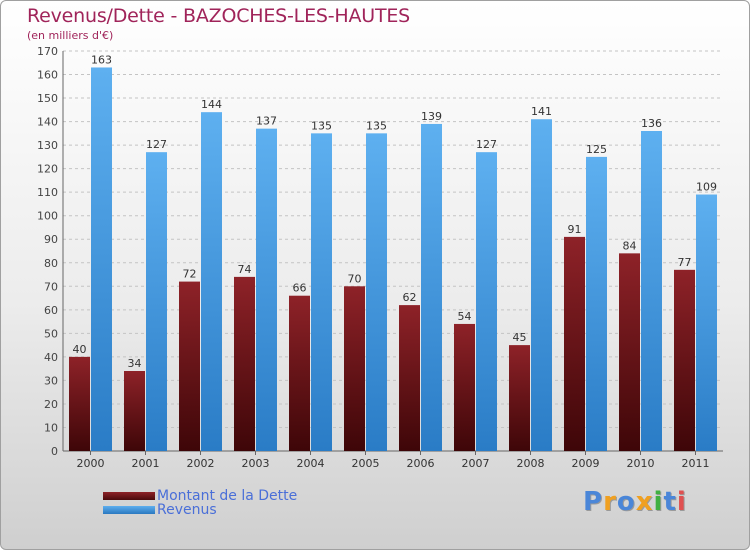 The width and height of the screenshot is (750, 550). Describe the element at coordinates (190, 274) in the screenshot. I see `data-label-dette: 72` at that location.